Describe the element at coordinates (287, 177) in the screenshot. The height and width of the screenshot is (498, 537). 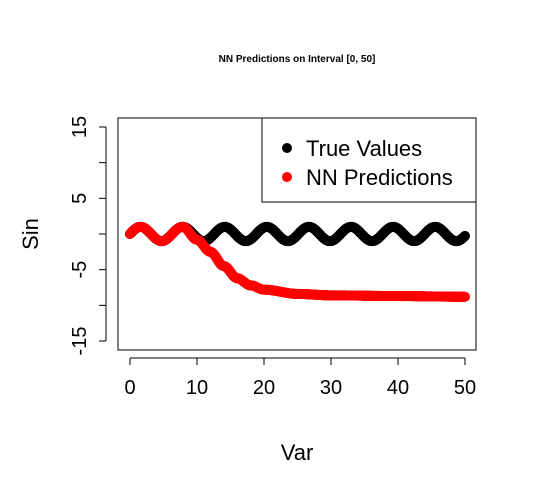
I see `legend-marker-nn-predictions` at that location.